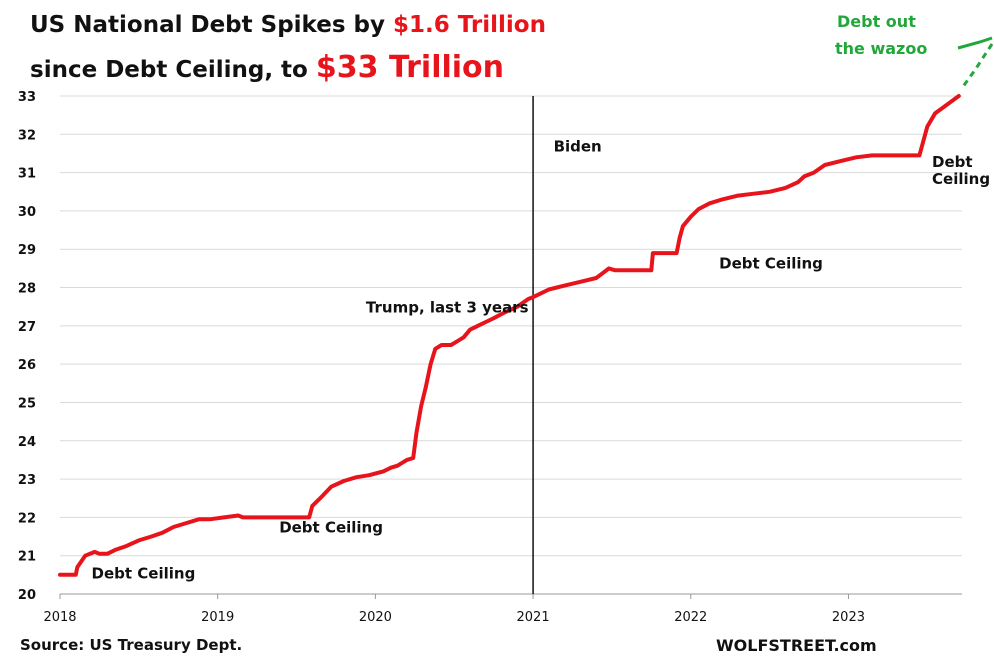  I want to click on y-tick-label: 29, so click(27, 250).